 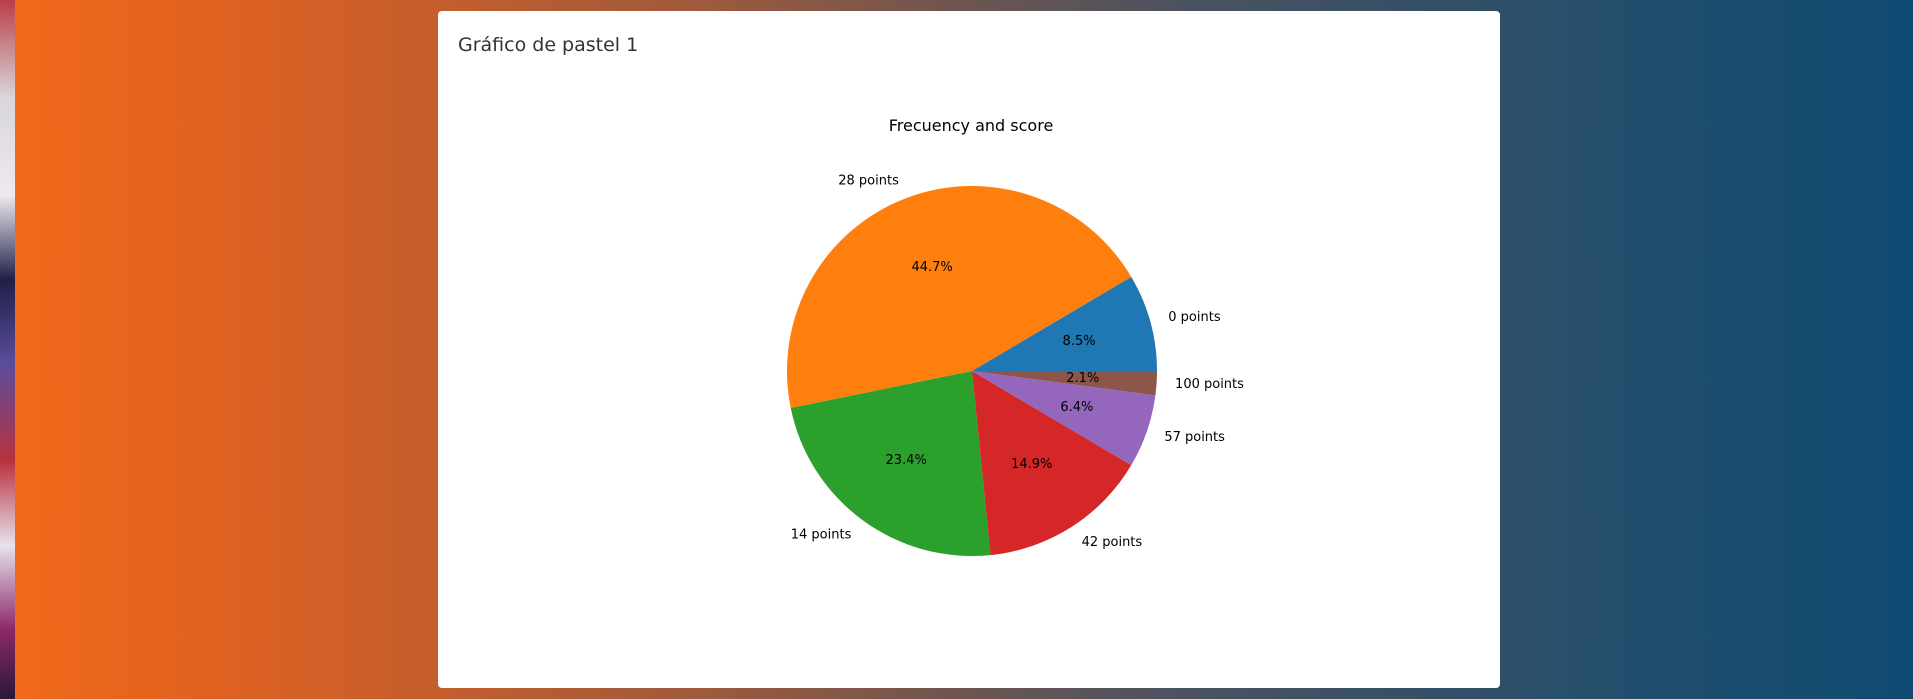 What do you see at coordinates (1194, 317) in the screenshot?
I see `slice-category-label: 0 points` at bounding box center [1194, 317].